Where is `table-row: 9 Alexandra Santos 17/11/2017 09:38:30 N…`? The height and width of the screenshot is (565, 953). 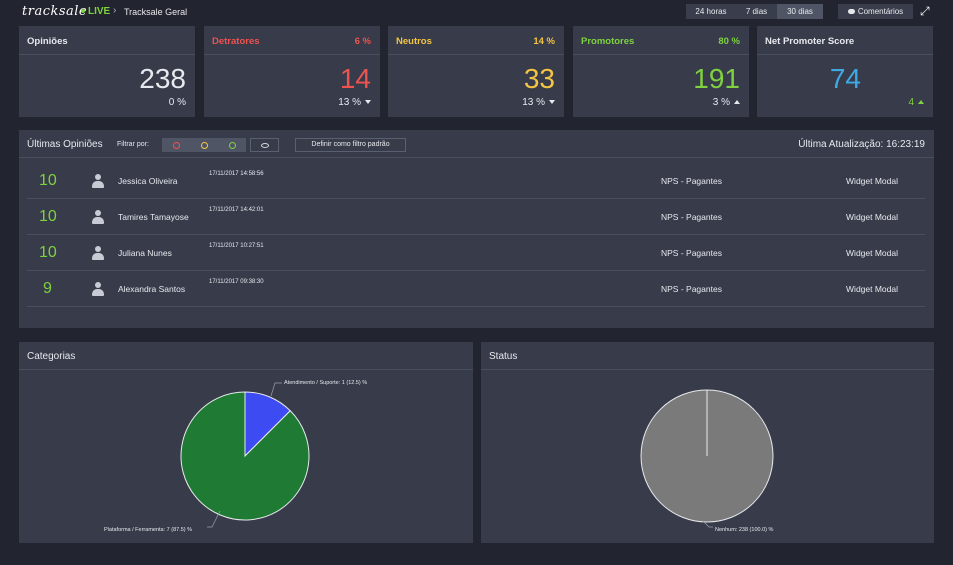
table-row: 9 Alexandra Santos 17/11/2017 09:38:30 N… is located at coordinates (476, 289).